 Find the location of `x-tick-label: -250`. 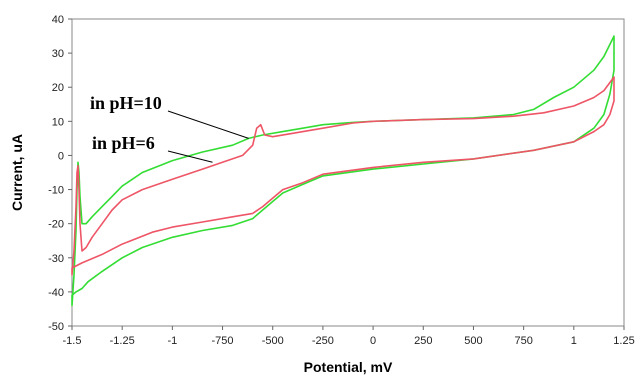

x-tick-label: -250 is located at coordinates (323, 341).